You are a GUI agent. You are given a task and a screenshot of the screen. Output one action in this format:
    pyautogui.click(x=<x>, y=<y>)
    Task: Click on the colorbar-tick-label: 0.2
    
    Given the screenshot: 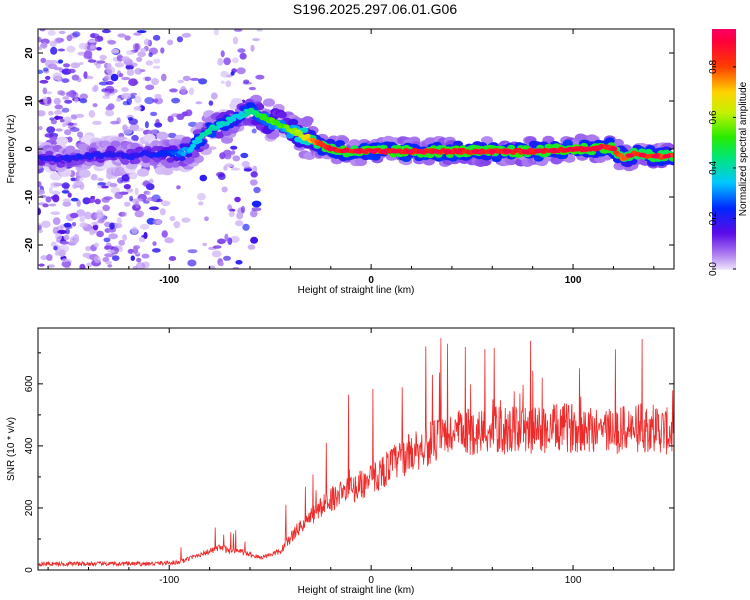 What is the action you would take?
    pyautogui.click(x=713, y=218)
    